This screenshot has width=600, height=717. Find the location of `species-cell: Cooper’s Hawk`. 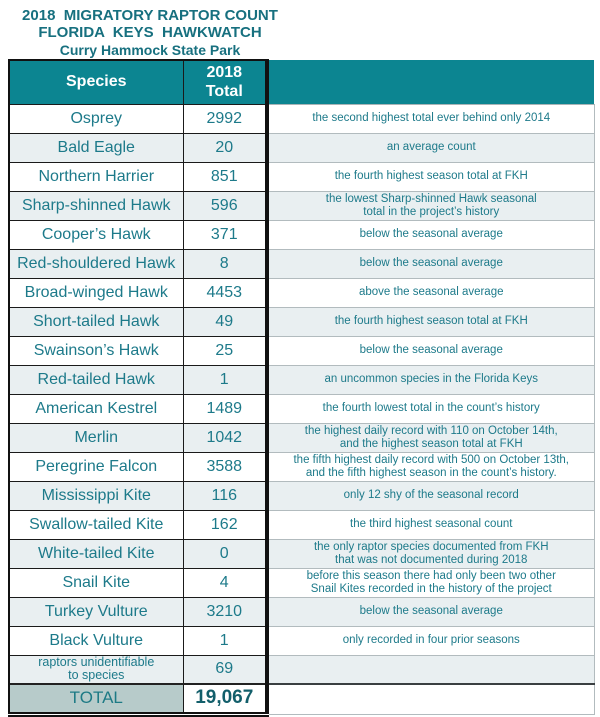

species-cell: Cooper’s Hawk is located at coordinates (96, 234).